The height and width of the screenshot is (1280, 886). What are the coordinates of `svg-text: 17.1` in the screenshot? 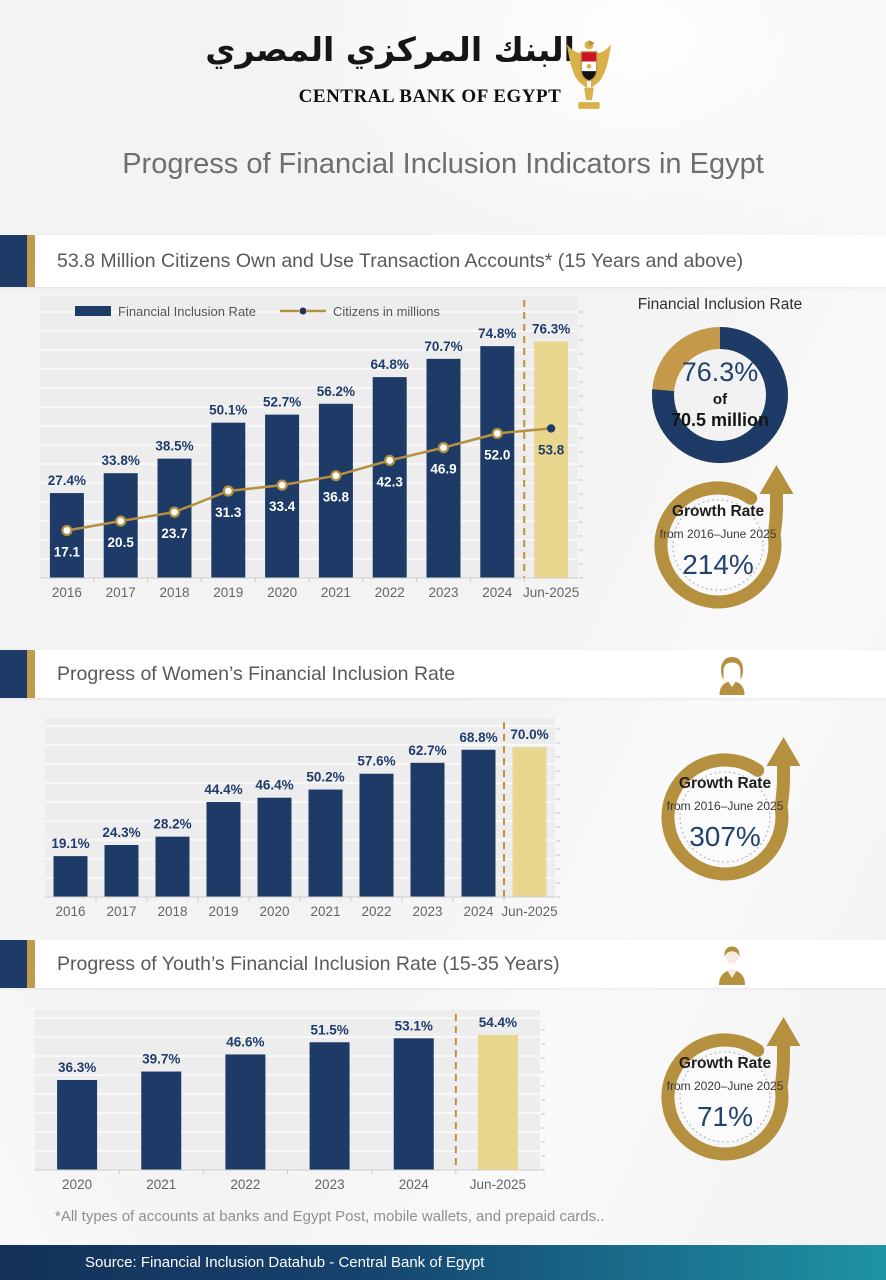 It's located at (67, 551).